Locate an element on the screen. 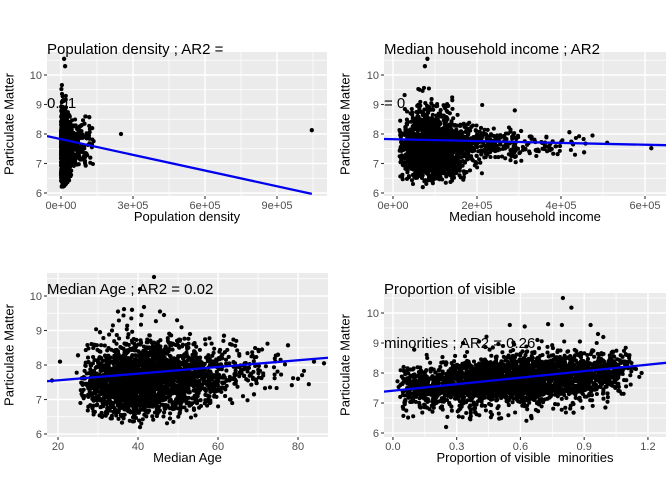 The height and width of the screenshot is (480, 672). plot-canvas-median-household-income: 0e+00 2e+05 4e+05 6e+05 6 7 8 9 10 is located at coordinates (516, 132).